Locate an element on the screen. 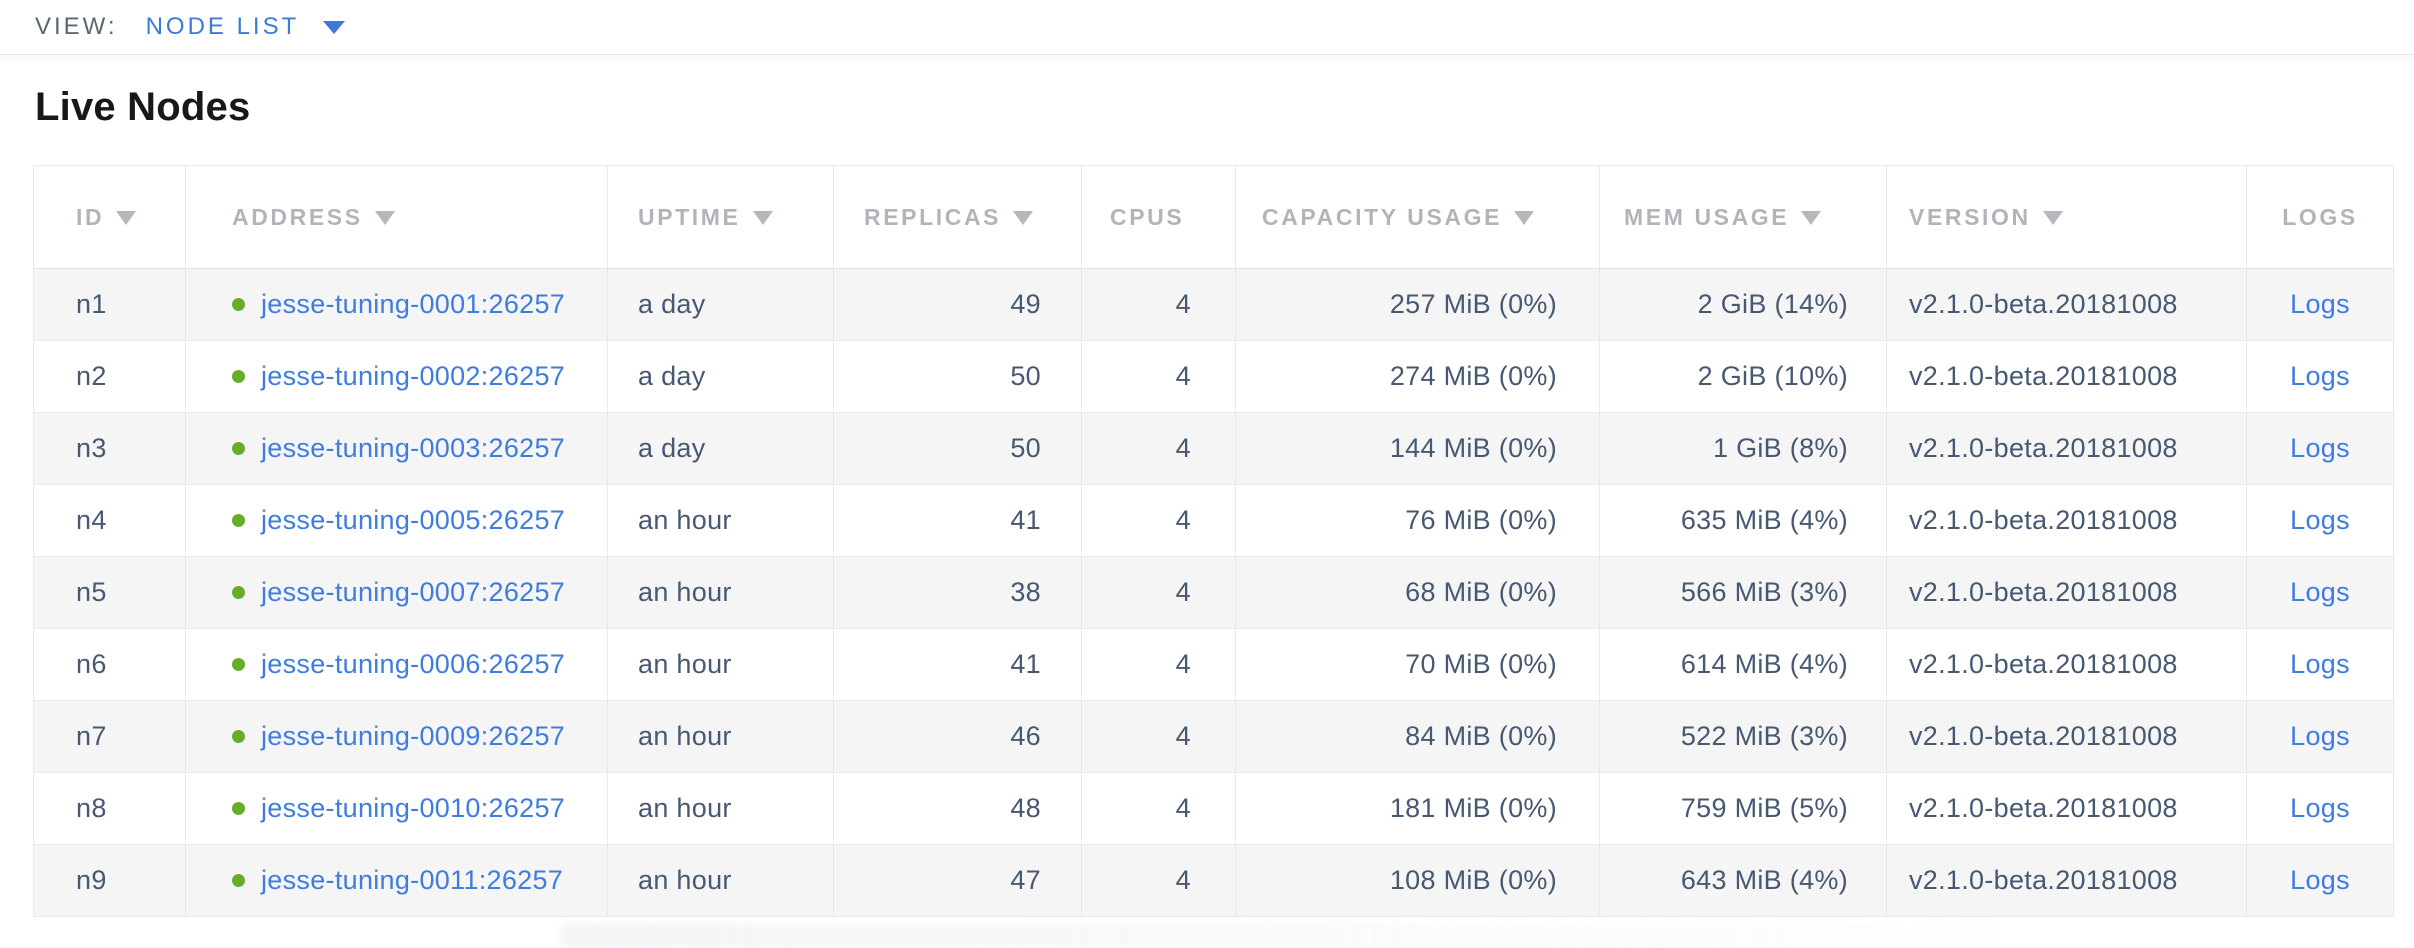  node-address-link: jesse-tuning-0001:26257 is located at coordinates (413, 304).